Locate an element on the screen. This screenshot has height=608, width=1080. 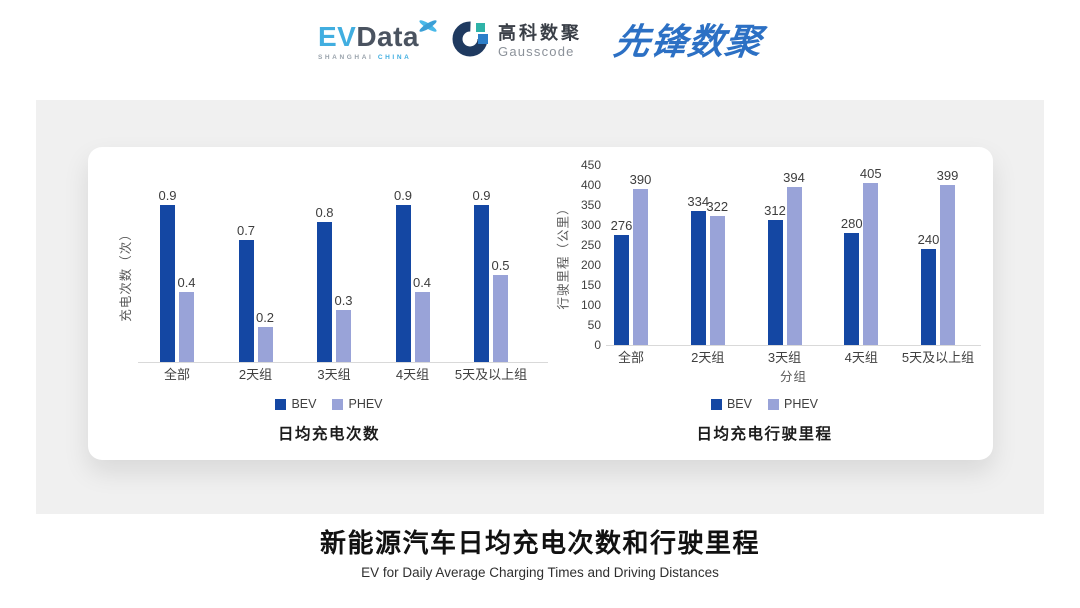
logo-header: EV Data SHANGHAI CHINA 高科数聚 Gausscode is located at coordinates (540, 41).